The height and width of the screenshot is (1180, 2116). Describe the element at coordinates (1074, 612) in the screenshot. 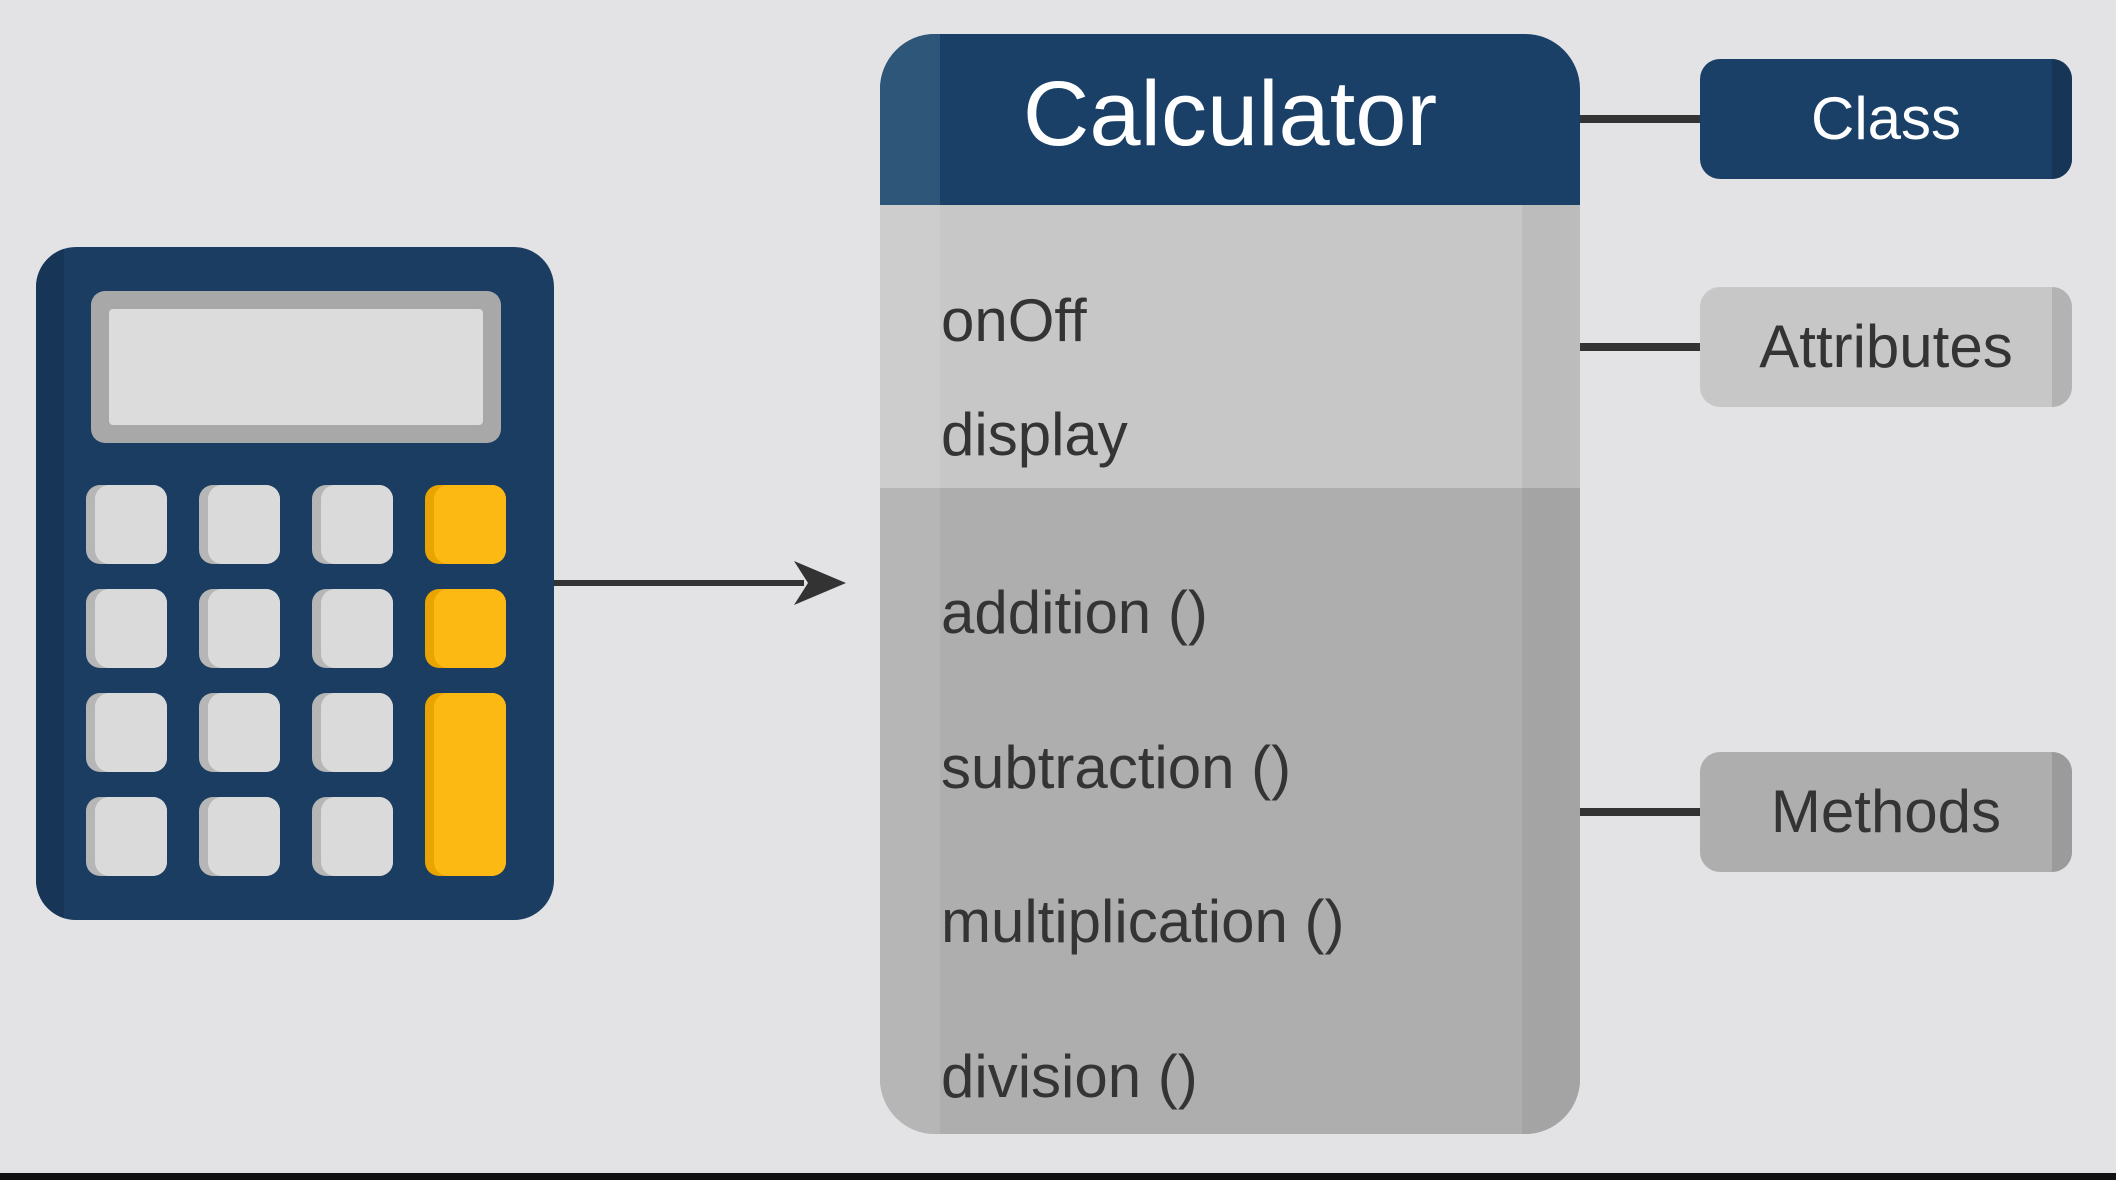

I see `method-item: addition ()` at that location.